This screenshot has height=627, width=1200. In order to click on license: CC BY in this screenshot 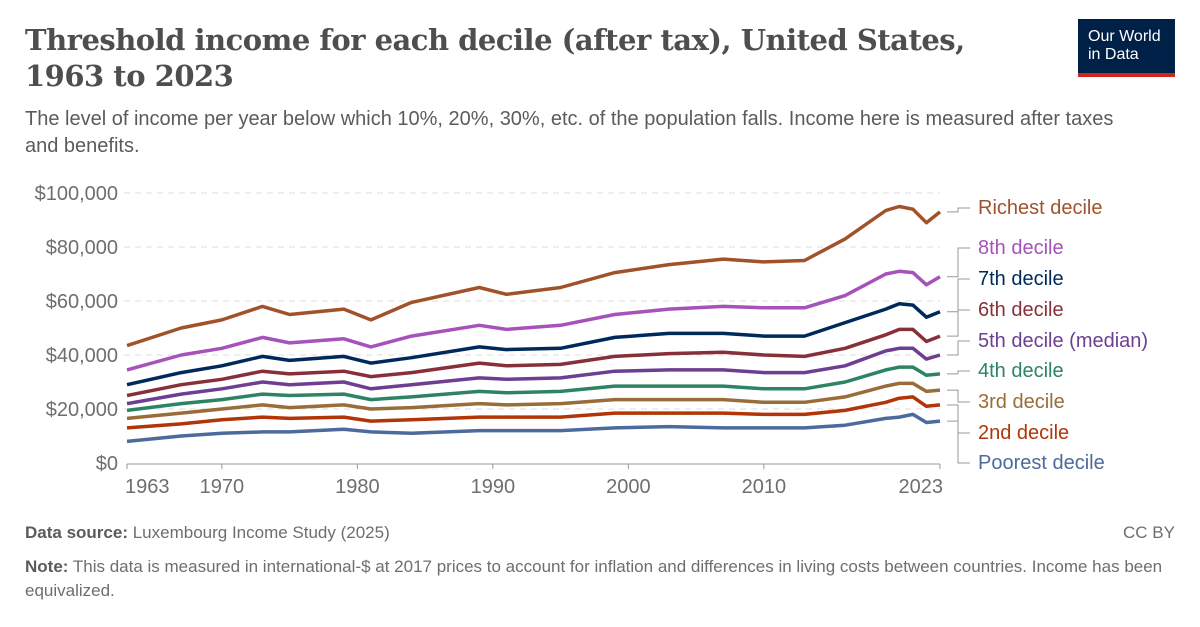, I will do `click(1149, 532)`.